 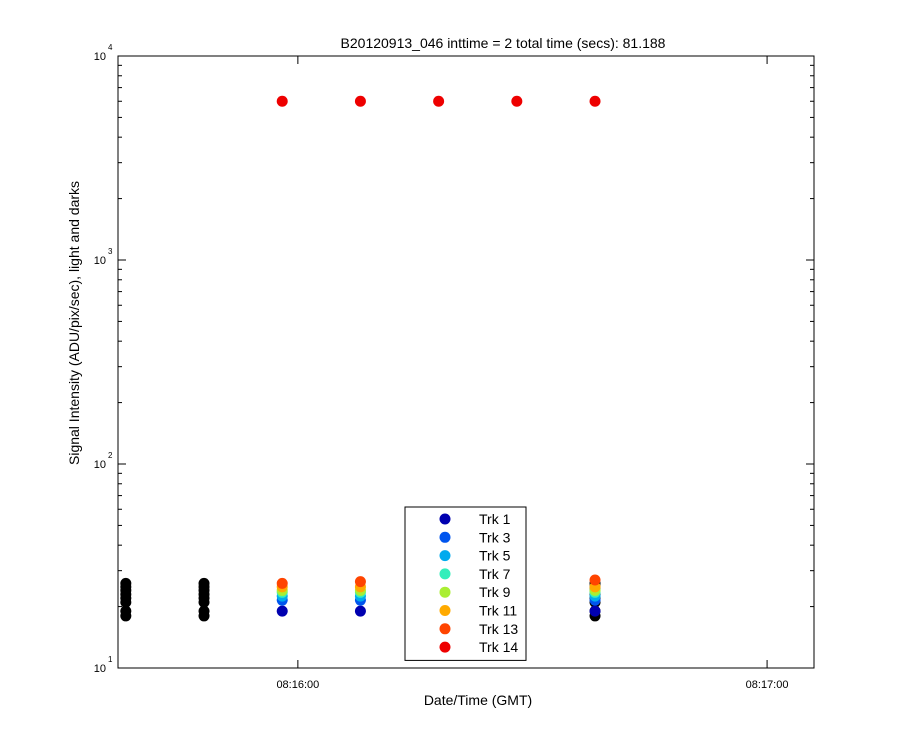 What do you see at coordinates (110, 47) in the screenshot?
I see `y-tick-exponent: 4` at bounding box center [110, 47].